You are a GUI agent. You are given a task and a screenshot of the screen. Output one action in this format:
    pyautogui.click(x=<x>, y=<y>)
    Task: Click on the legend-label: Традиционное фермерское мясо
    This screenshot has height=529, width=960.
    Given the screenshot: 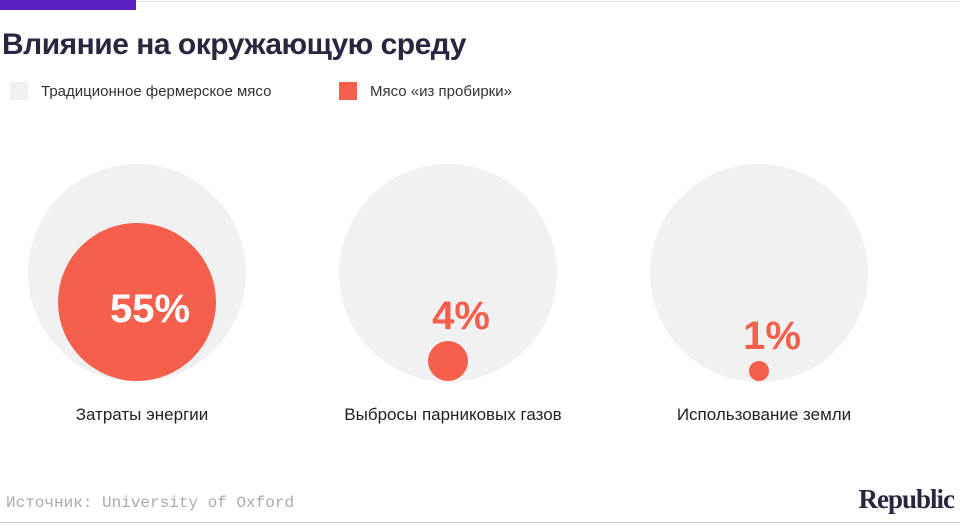 What is the action you would take?
    pyautogui.click(x=156, y=91)
    